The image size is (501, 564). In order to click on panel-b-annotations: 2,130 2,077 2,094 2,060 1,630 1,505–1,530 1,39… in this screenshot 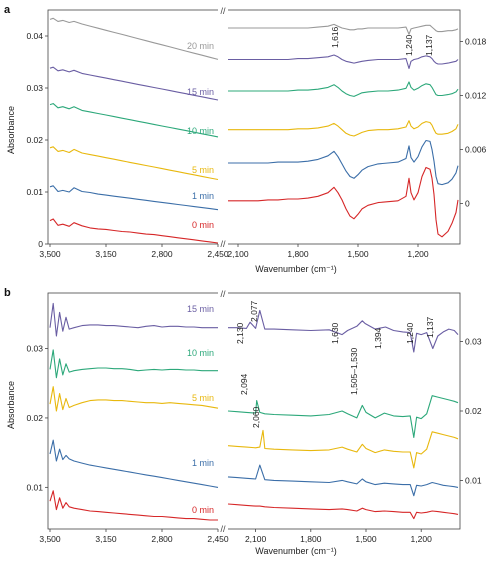, I will do `click(335, 364)`.